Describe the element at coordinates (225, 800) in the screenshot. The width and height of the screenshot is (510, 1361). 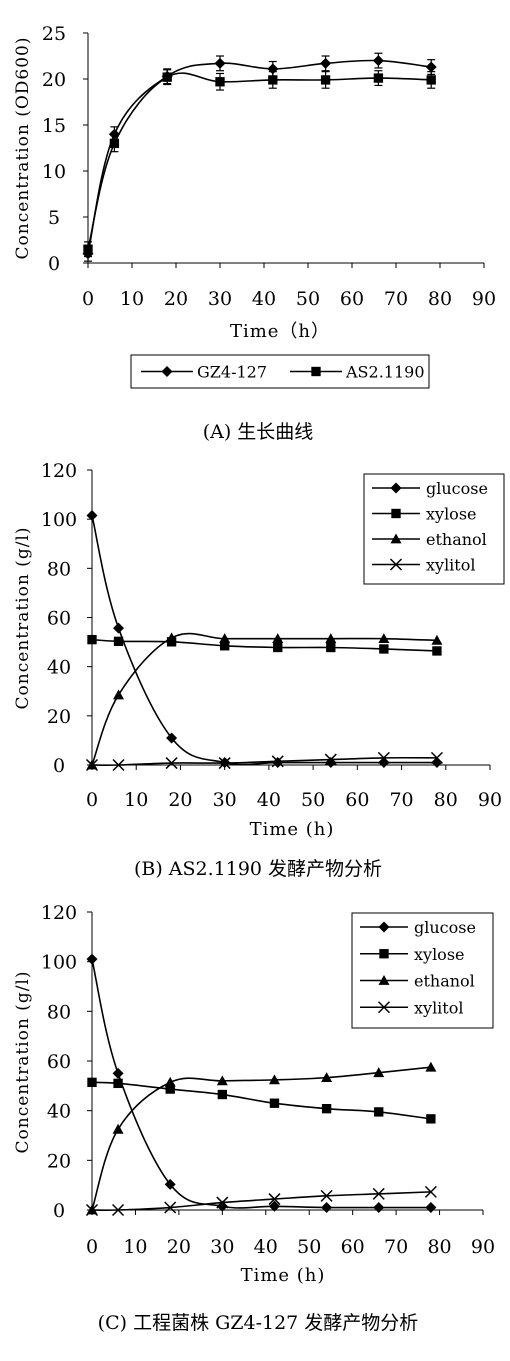
I see `x-tick-label: 30` at that location.